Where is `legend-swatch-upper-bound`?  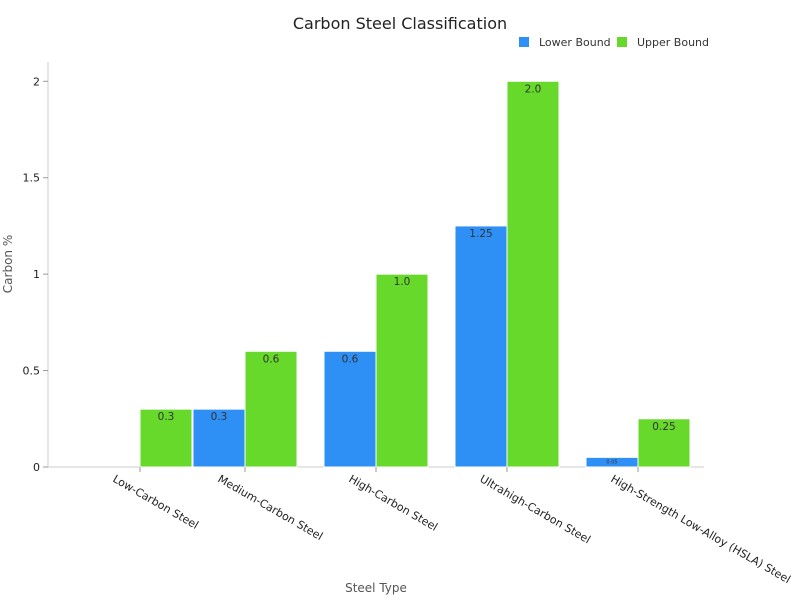 legend-swatch-upper-bound is located at coordinates (622, 42).